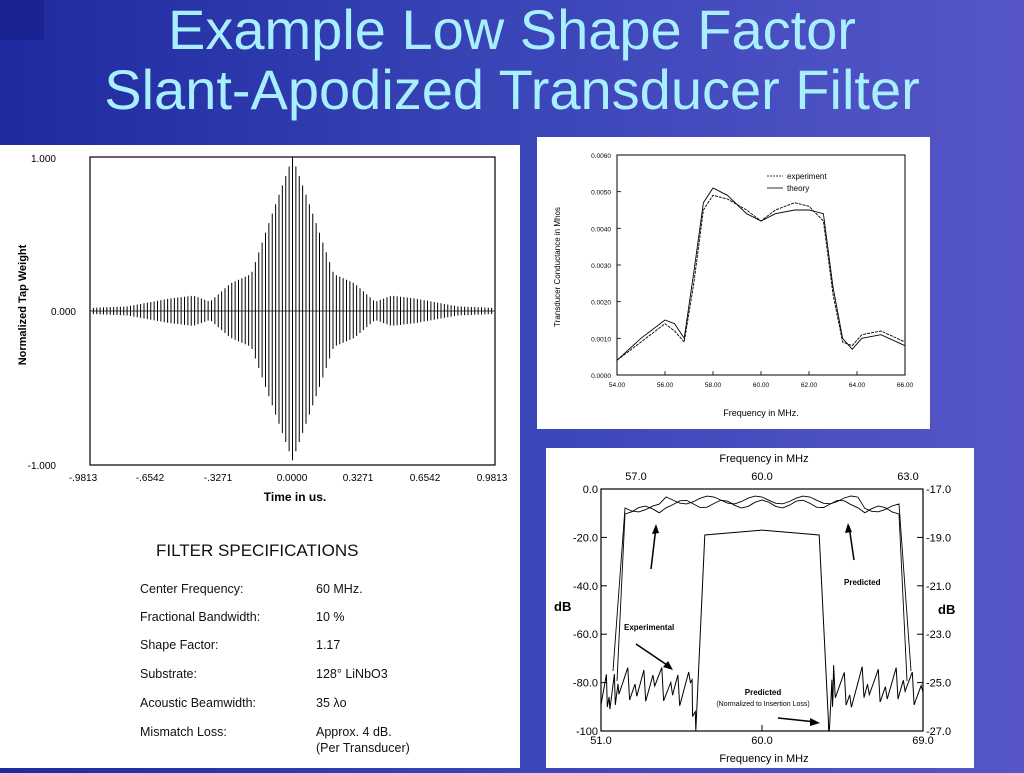 This screenshot has width=1024, height=773. I want to click on resp-right-tick-label: -17.0, so click(938, 490).